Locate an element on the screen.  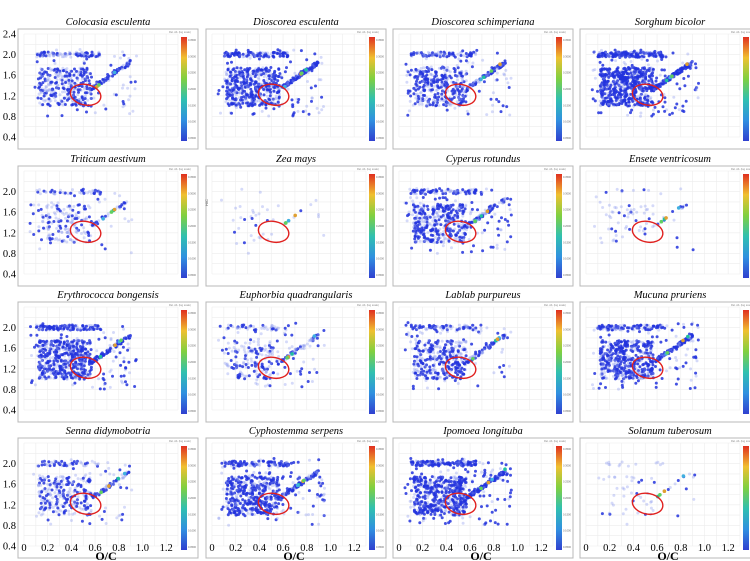
data-point-high is located at coordinates (111, 212).